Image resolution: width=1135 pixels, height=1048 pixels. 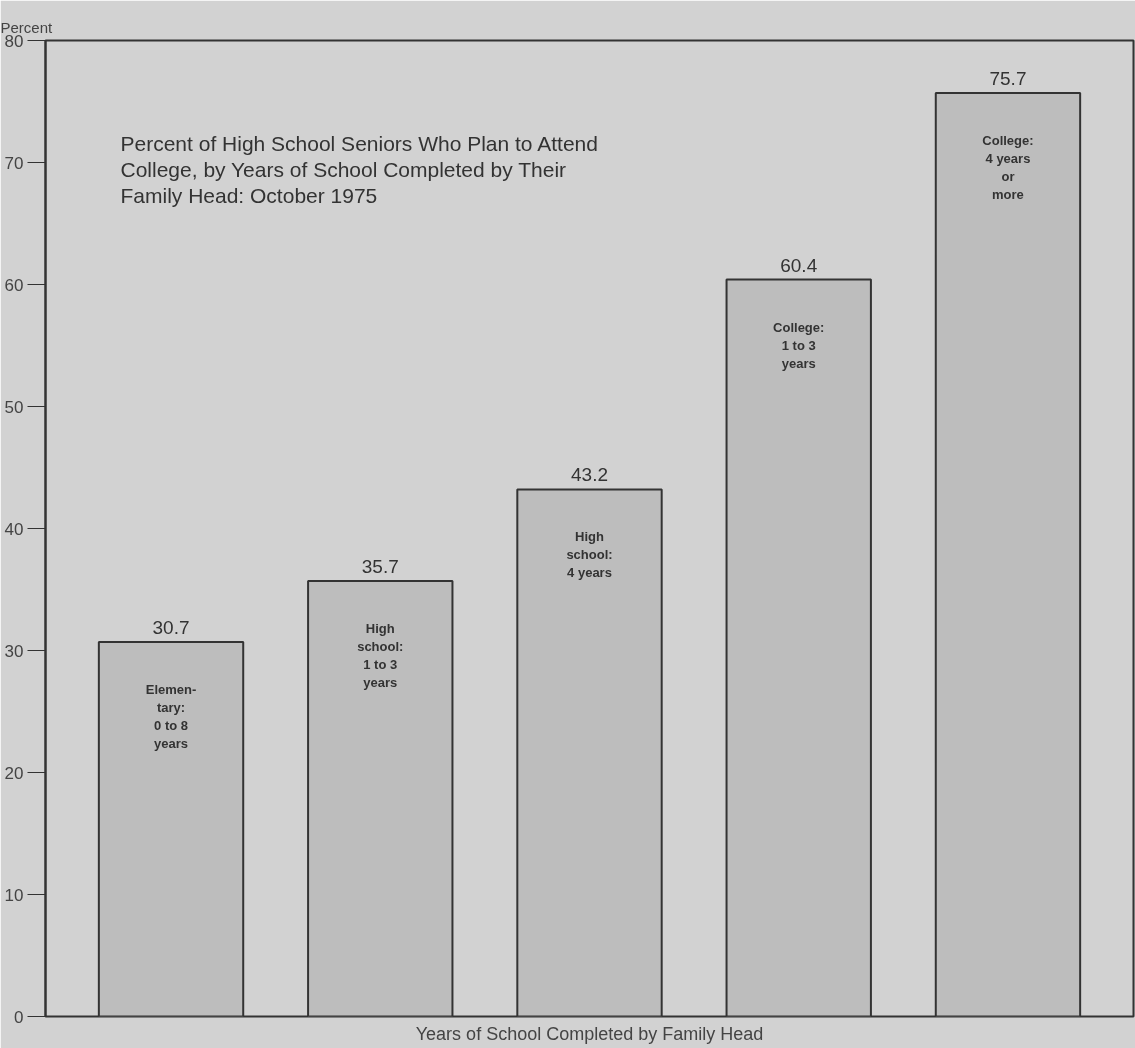 I want to click on y-tick-label: 0, so click(x=19, y=1017).